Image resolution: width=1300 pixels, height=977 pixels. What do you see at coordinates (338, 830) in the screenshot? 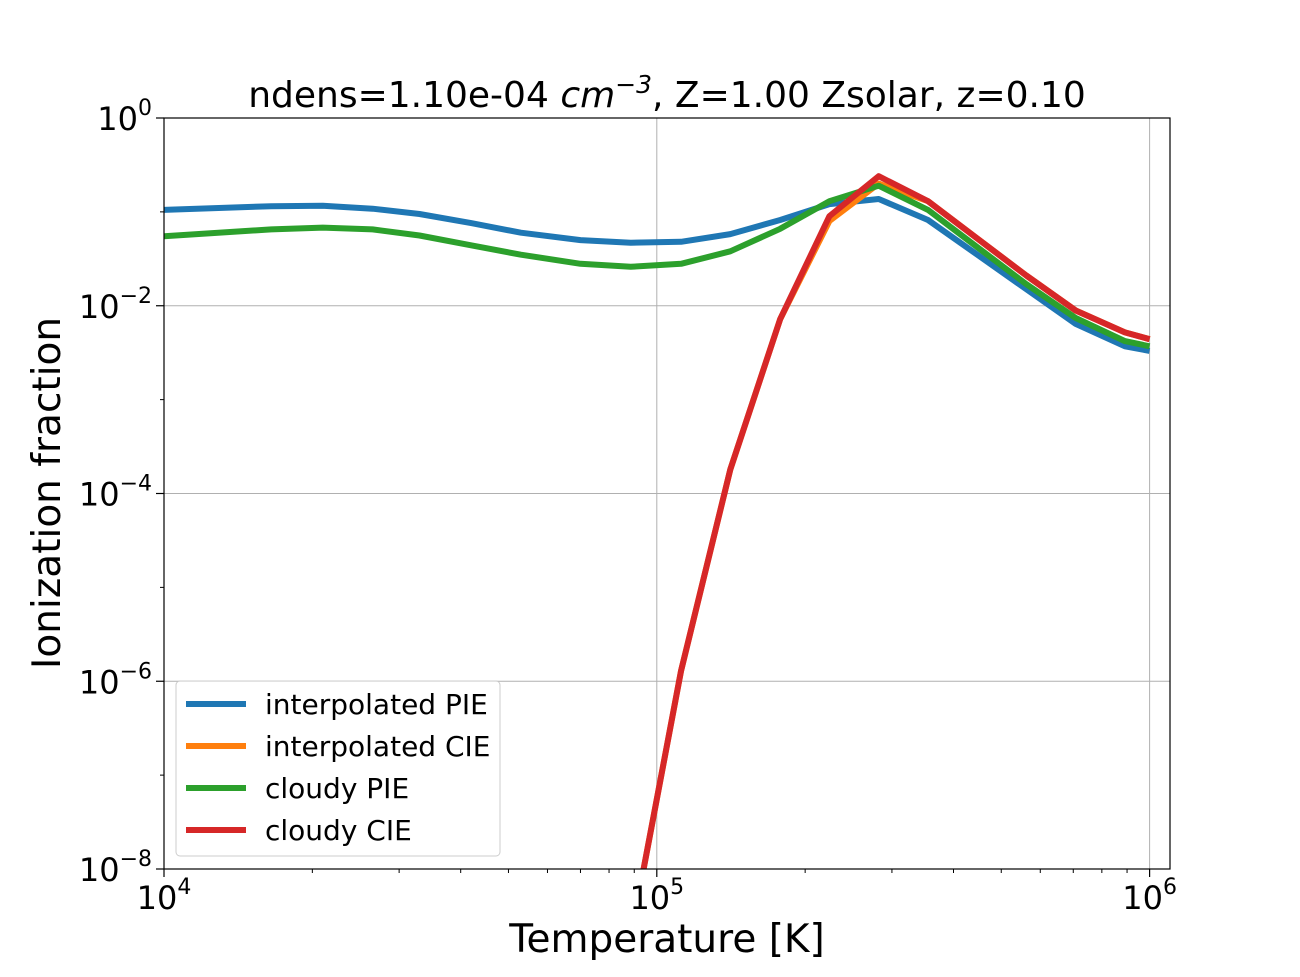
I see `legend-label-cloudy-cie: cloudy CIE` at bounding box center [338, 830].